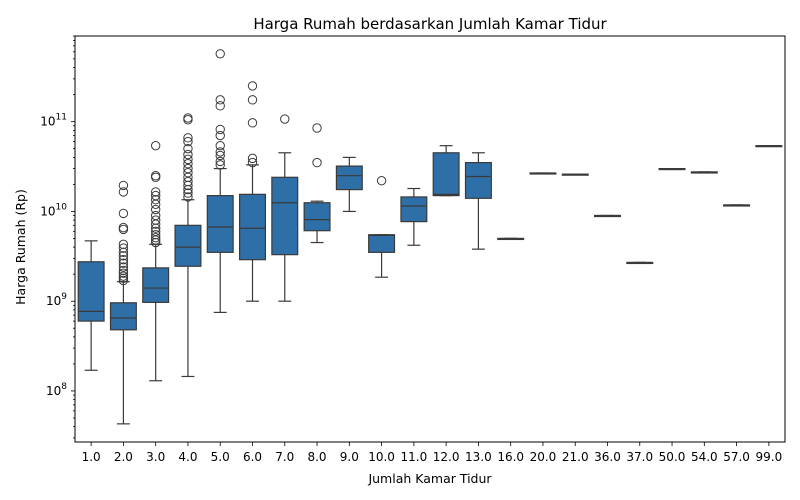 The height and width of the screenshot is (500, 800). Describe the element at coordinates (91, 457) in the screenshot. I see `x-tick-label: 1.0` at that location.